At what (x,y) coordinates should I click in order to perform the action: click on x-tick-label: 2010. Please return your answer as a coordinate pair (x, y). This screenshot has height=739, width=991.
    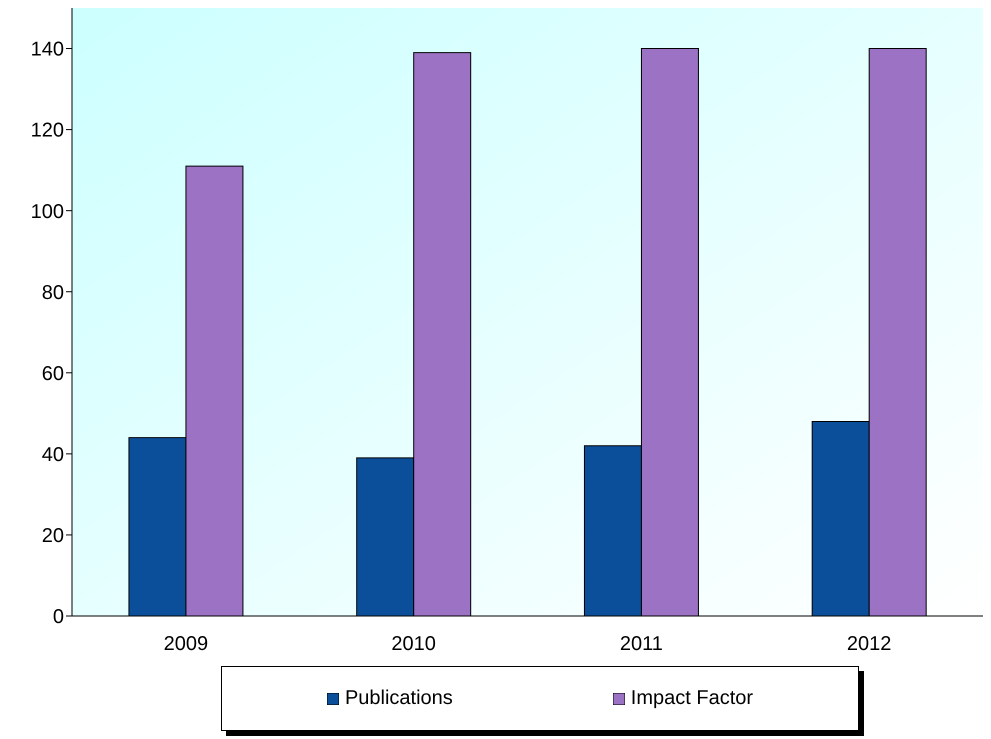
    Looking at the image, I should click on (413, 644).